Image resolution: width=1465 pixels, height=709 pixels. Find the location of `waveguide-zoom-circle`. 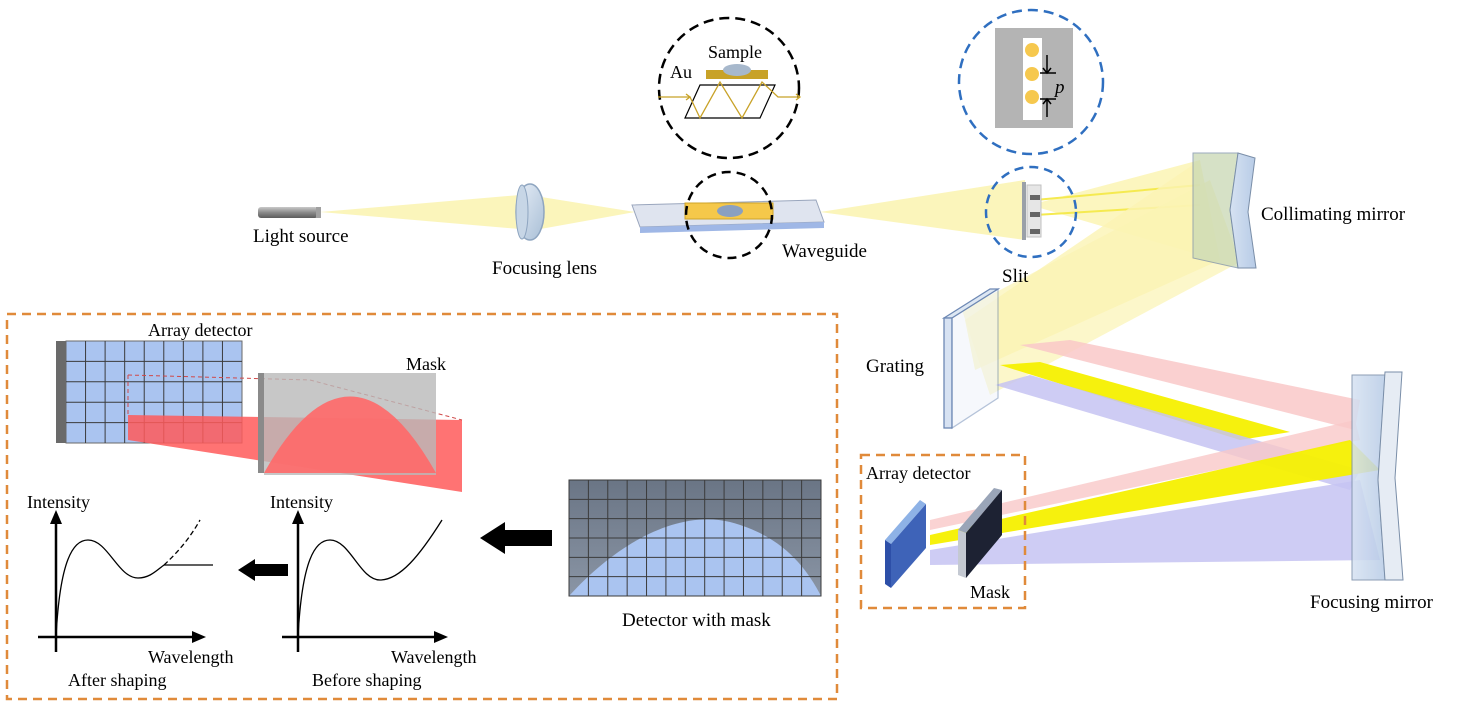

waveguide-zoom-circle is located at coordinates (729, 215).